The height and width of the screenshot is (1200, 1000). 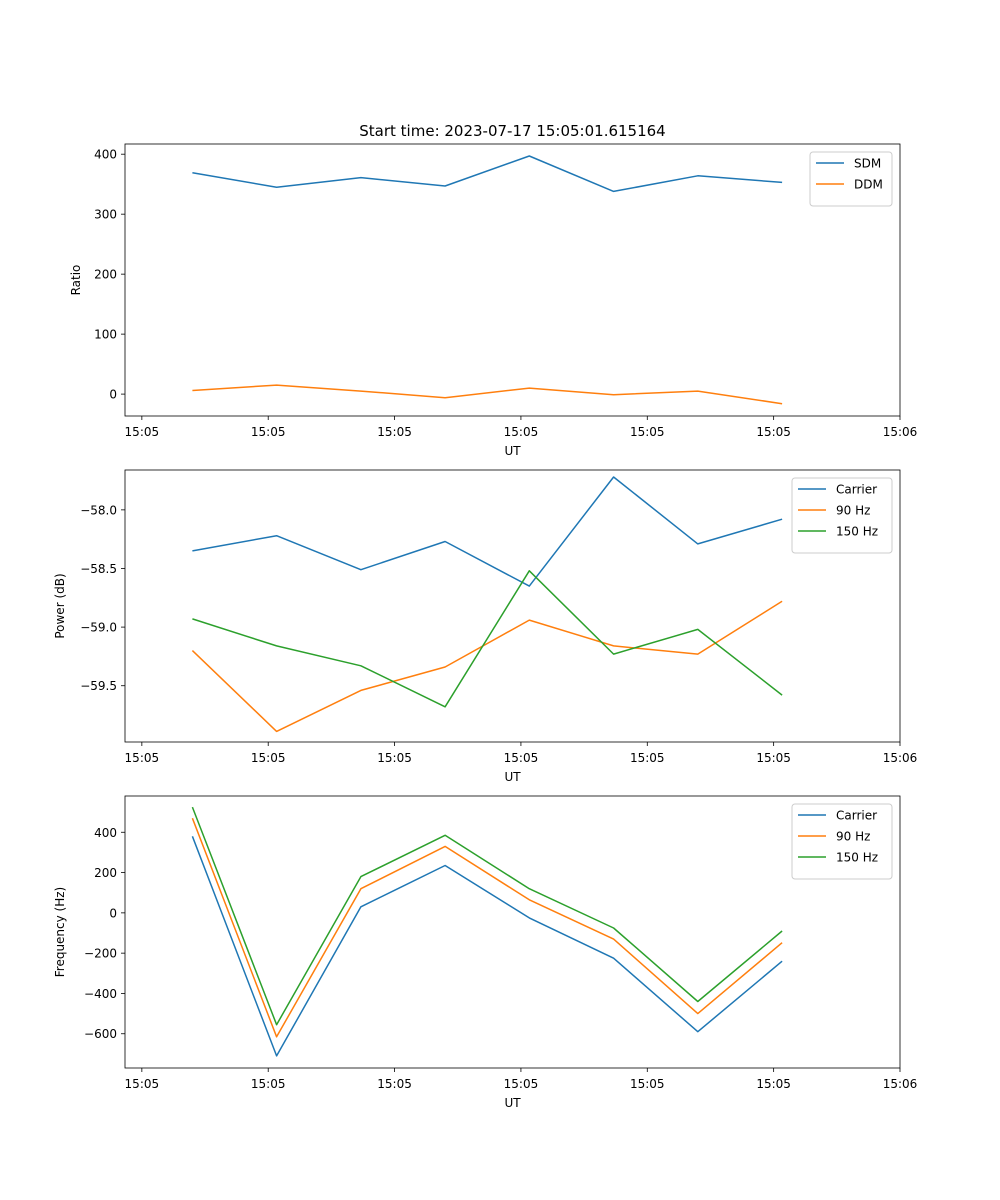 I want to click on panel3-y-tick-label: 200, so click(x=105, y=873).